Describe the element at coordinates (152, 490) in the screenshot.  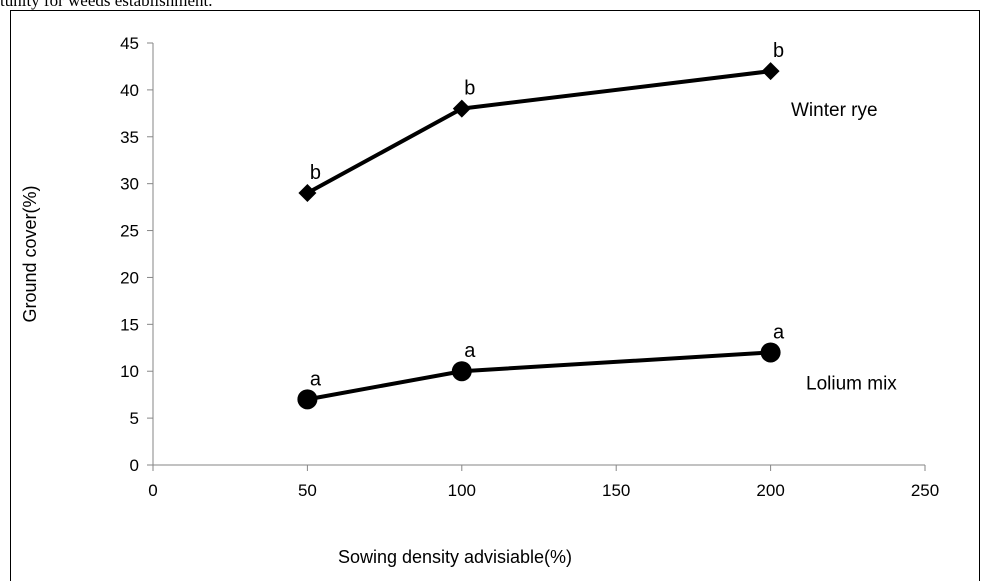
I see `x-tick-label: 0` at that location.